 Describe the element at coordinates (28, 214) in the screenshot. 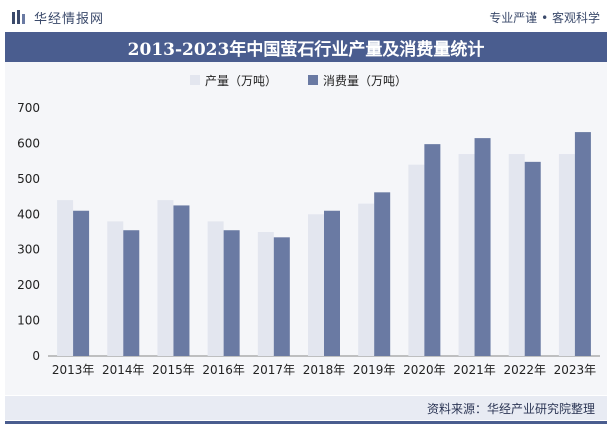

I see `y-tick-label: 400` at that location.